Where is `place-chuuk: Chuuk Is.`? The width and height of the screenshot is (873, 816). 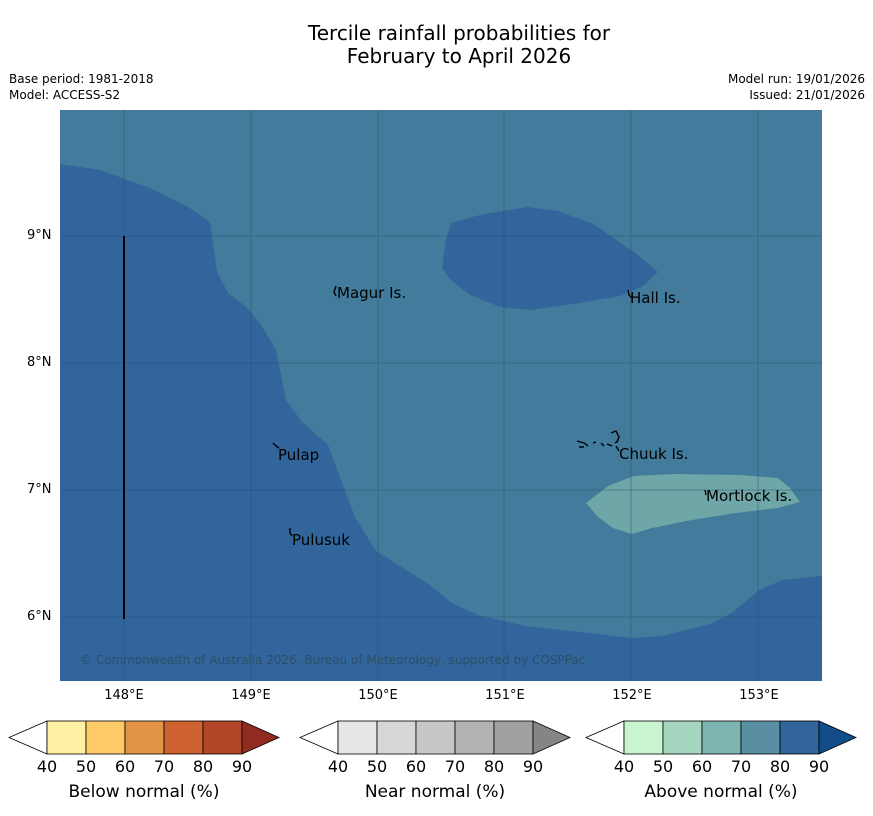
place-chuuk: Chuuk Is. is located at coordinates (654, 454).